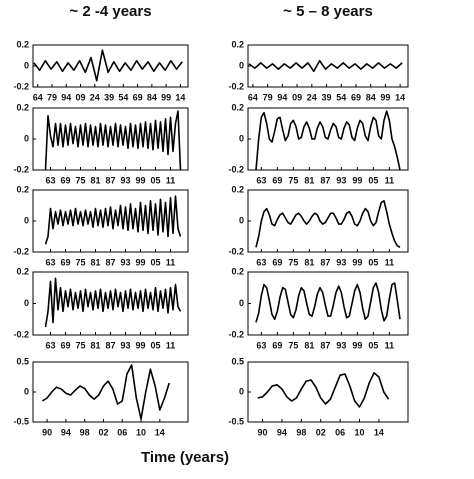 The image size is (474, 479). What do you see at coordinates (328, 11) in the screenshot?
I see `column-title: ~ 5 – 8 years` at bounding box center [328, 11].